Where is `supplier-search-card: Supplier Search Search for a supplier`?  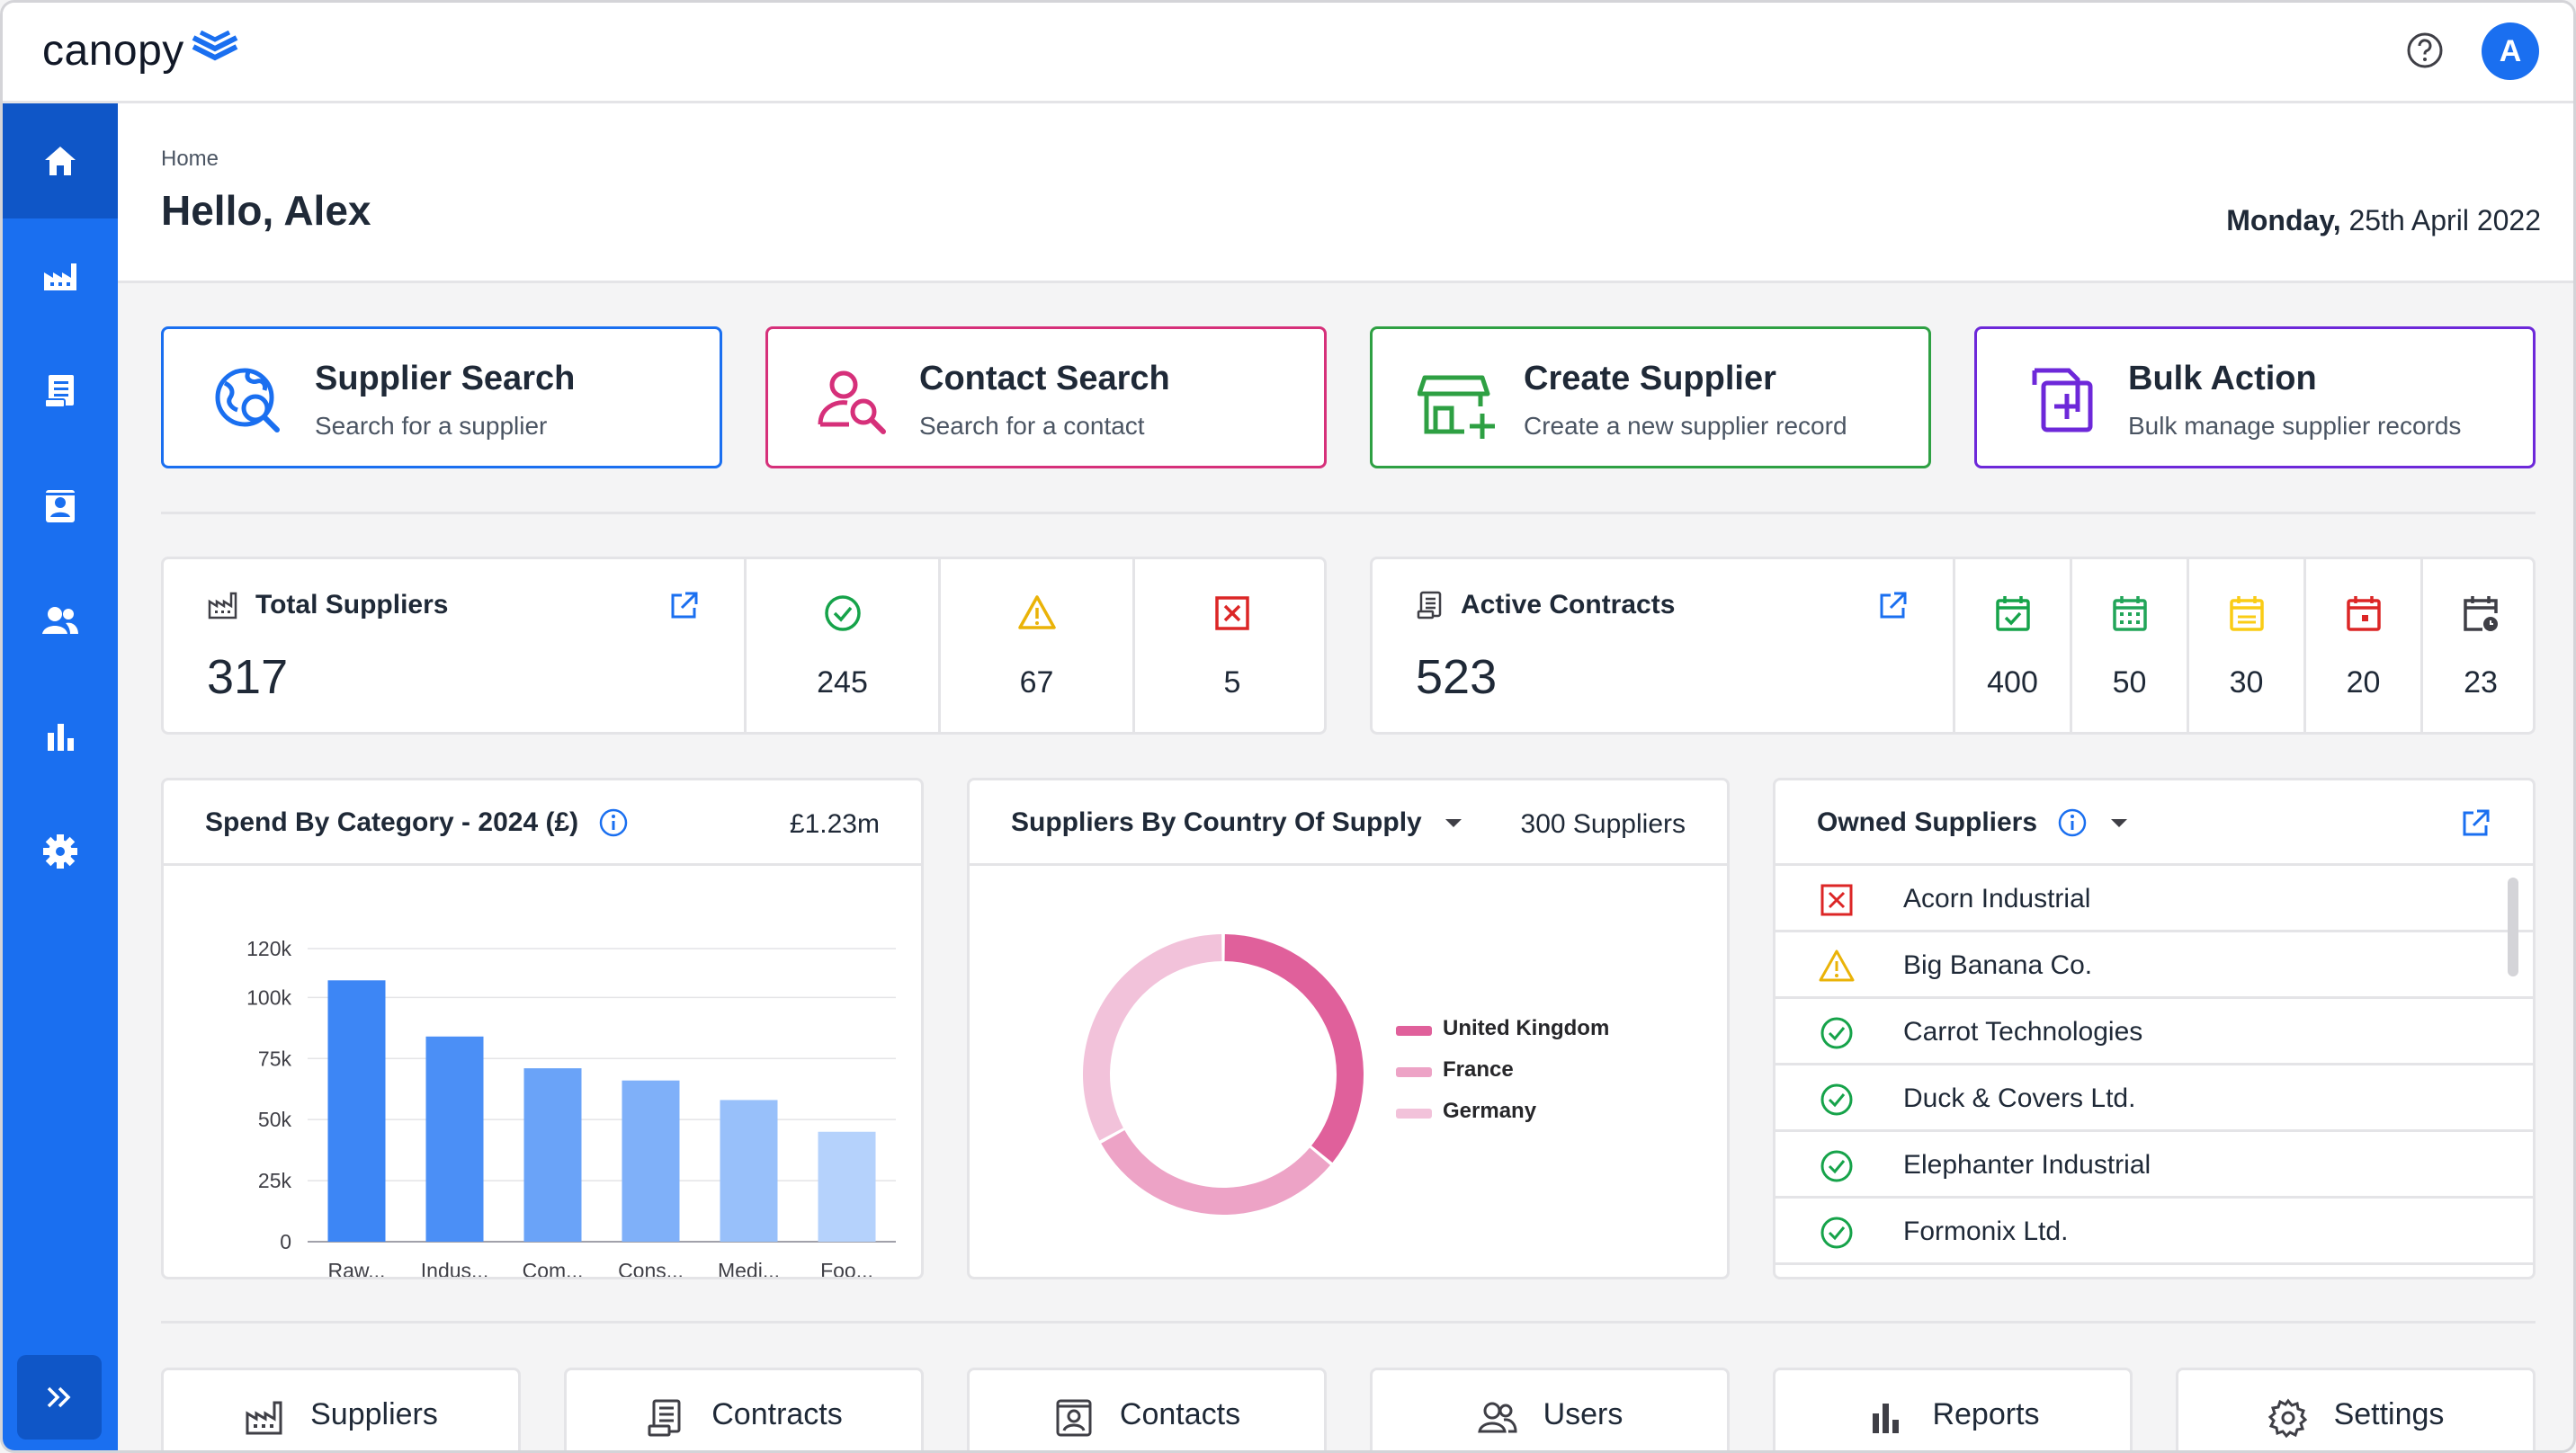
supplier-search-card: Supplier Search Search for a supplier is located at coordinates (441, 397).